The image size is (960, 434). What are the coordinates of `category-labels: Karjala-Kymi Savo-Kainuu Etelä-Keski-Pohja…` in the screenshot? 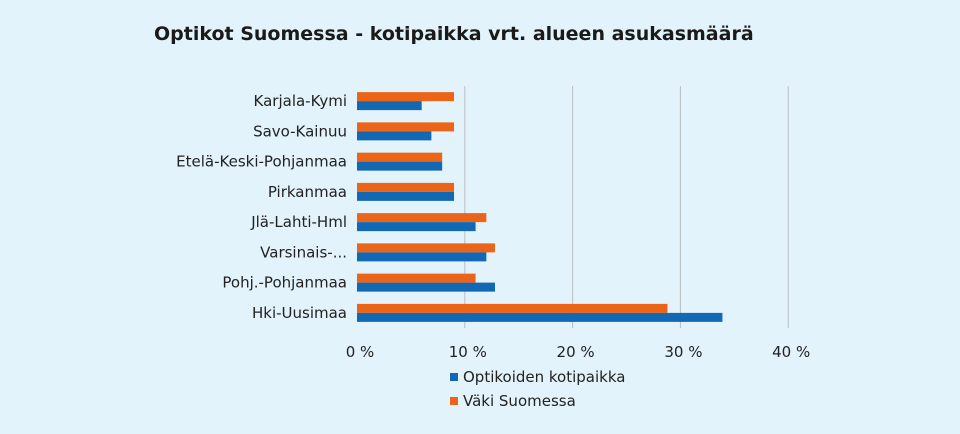 It's located at (261, 207).